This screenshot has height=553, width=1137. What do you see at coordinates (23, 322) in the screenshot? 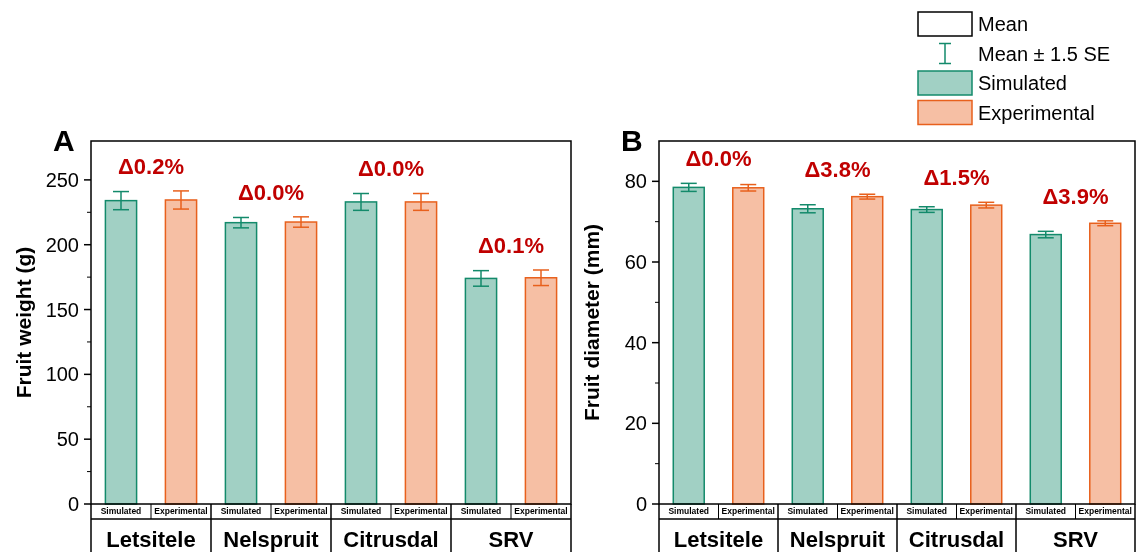
I see `y-axis-title: Fruit weight (g)` at bounding box center [23, 322].